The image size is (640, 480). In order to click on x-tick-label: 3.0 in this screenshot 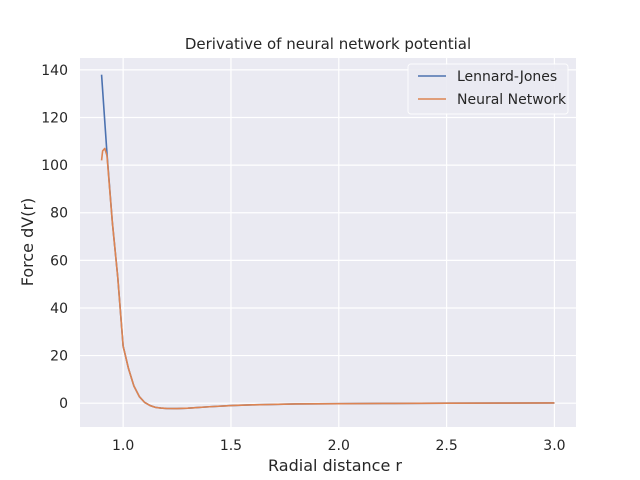, I will do `click(554, 446)`.